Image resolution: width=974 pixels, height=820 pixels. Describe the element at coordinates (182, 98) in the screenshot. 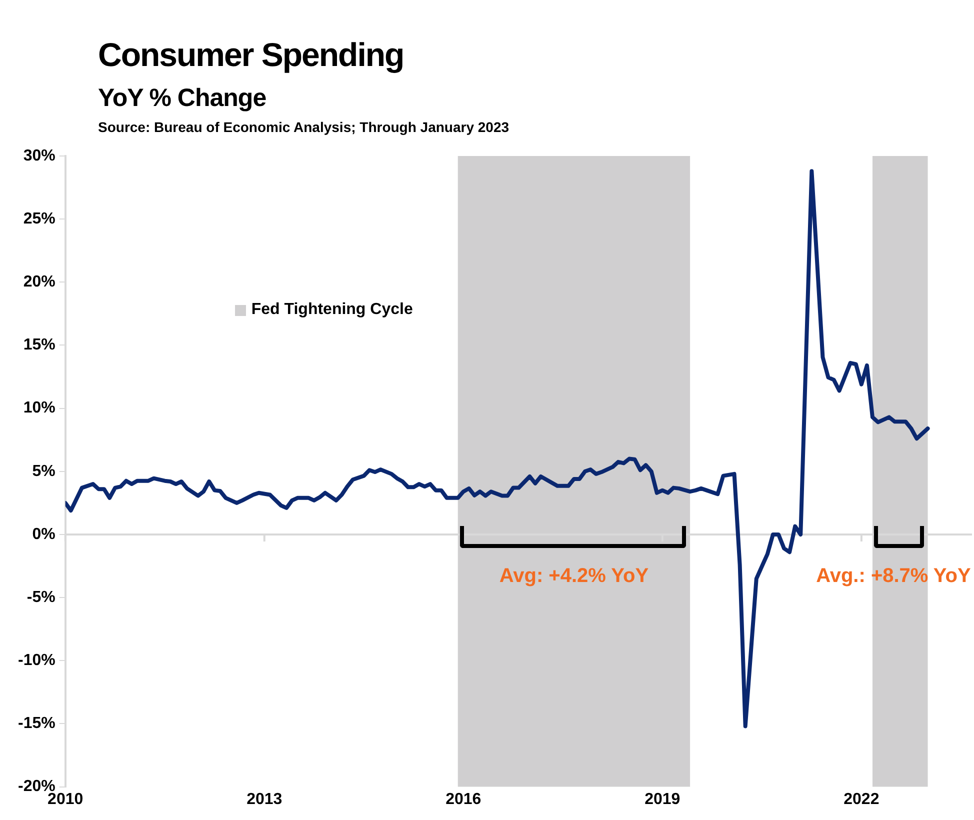

I see `chart-subtitle: YoY % Change` at that location.